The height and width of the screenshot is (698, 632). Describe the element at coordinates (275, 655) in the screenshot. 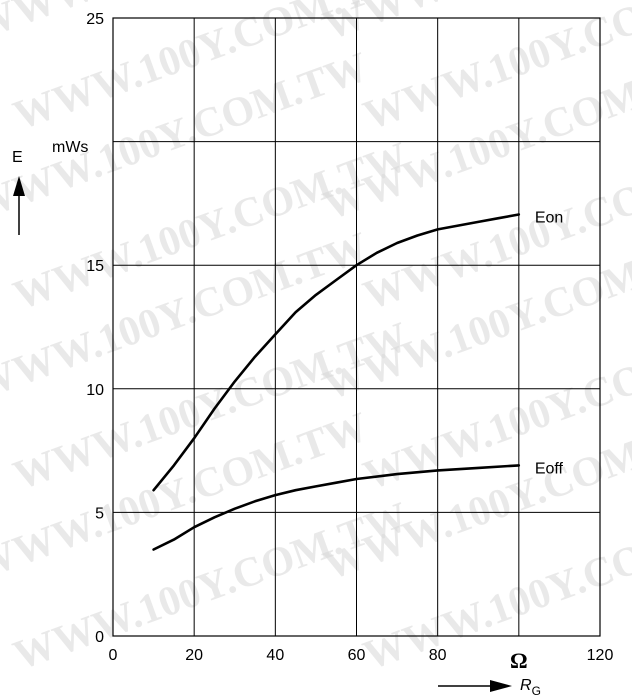

I see `x-tick-label: 40` at that location.